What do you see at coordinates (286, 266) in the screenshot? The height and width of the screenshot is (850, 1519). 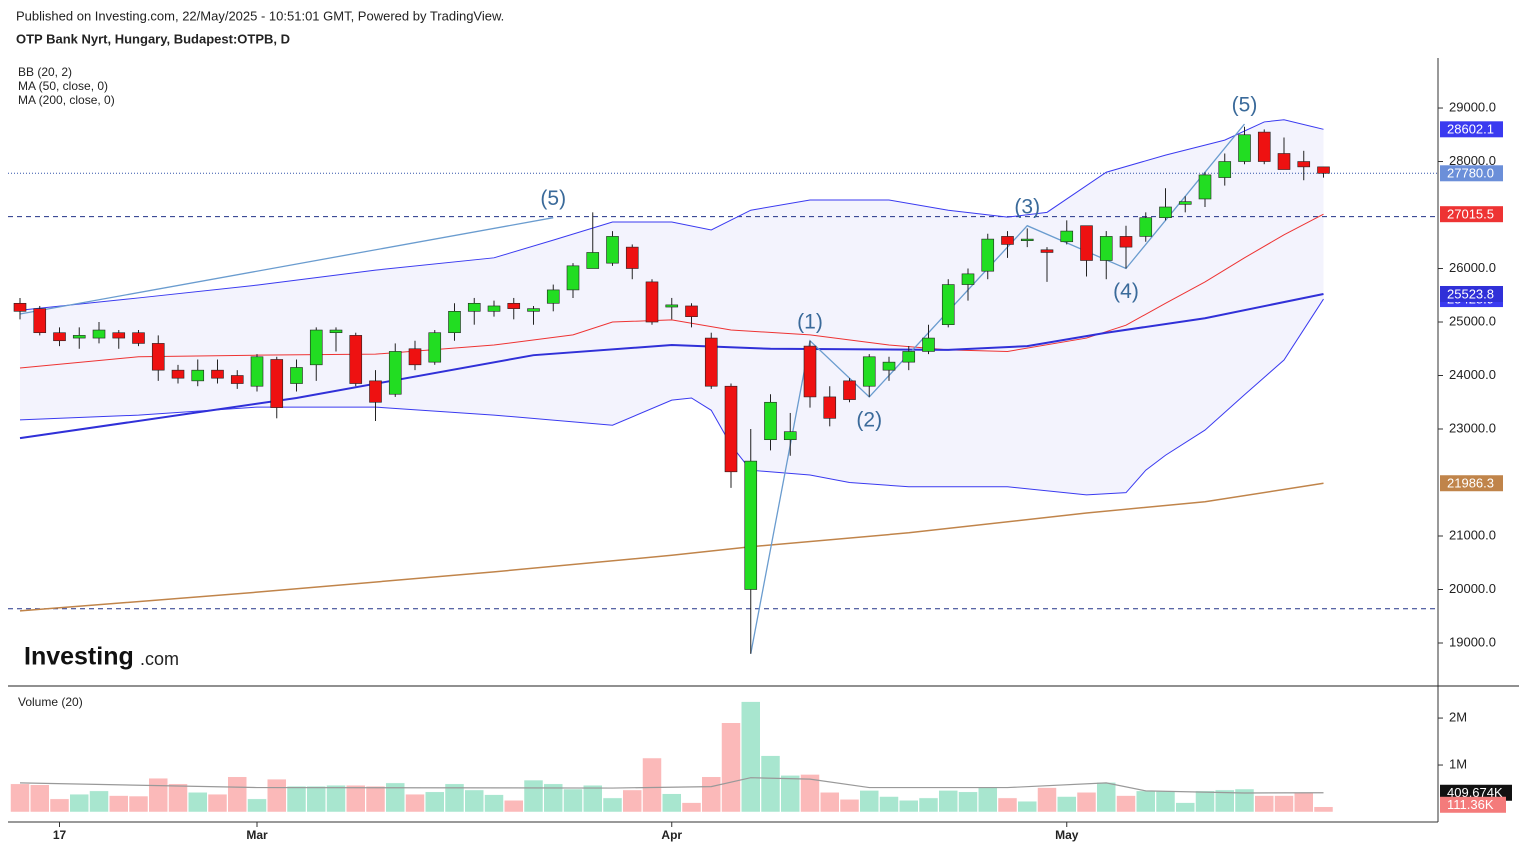 I see `wave-line` at bounding box center [286, 266].